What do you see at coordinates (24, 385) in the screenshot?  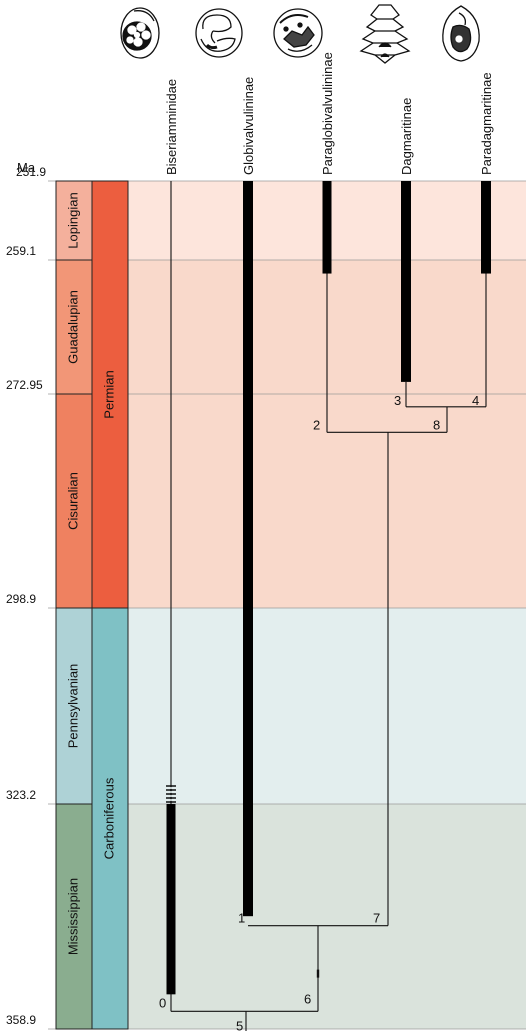 I see `age-tick-label: 272.95` at bounding box center [24, 385].